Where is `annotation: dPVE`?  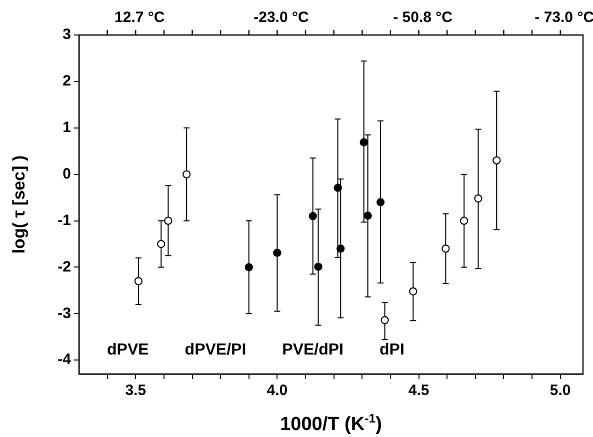
annotation: dPVE is located at coordinates (128, 349).